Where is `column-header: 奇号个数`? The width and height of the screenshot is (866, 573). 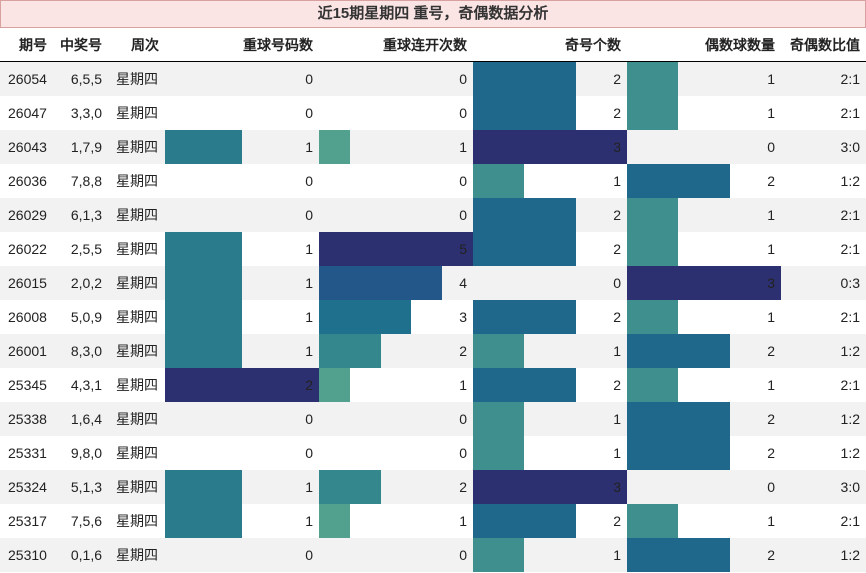 column-header: 奇号个数 is located at coordinates (593, 45).